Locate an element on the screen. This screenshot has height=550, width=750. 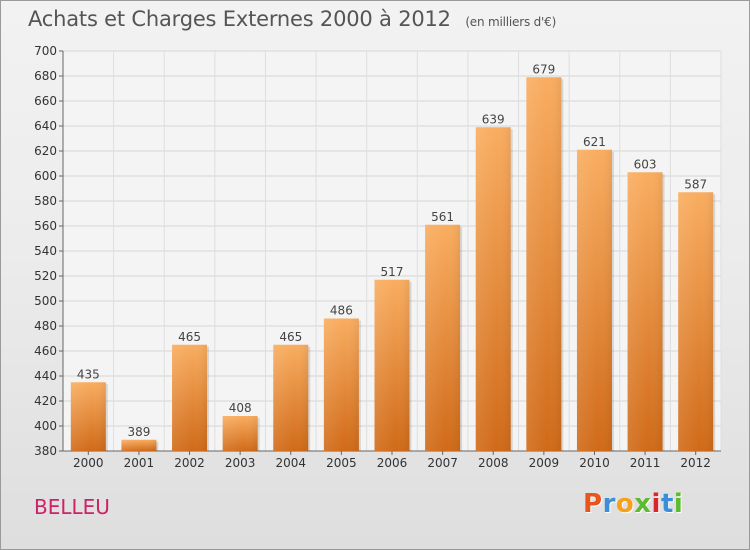
x-tick-label: 2011 is located at coordinates (645, 463).